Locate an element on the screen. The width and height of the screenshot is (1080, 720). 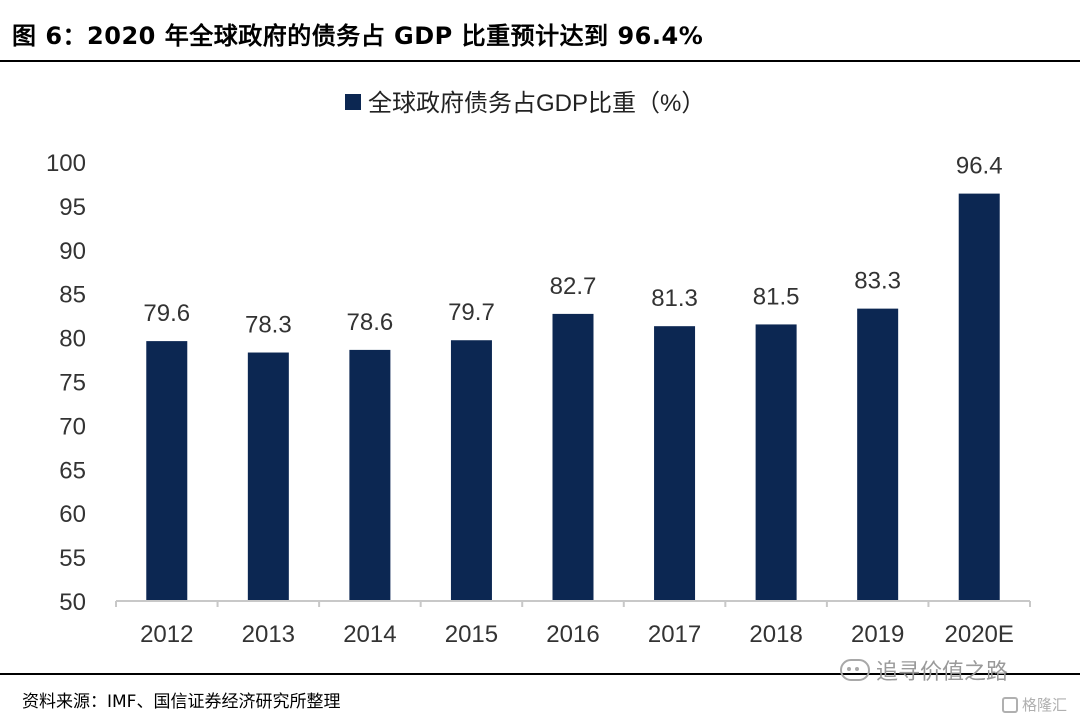
legend-label: 全球政府债务占GDP比重（%） is located at coordinates (536, 103).